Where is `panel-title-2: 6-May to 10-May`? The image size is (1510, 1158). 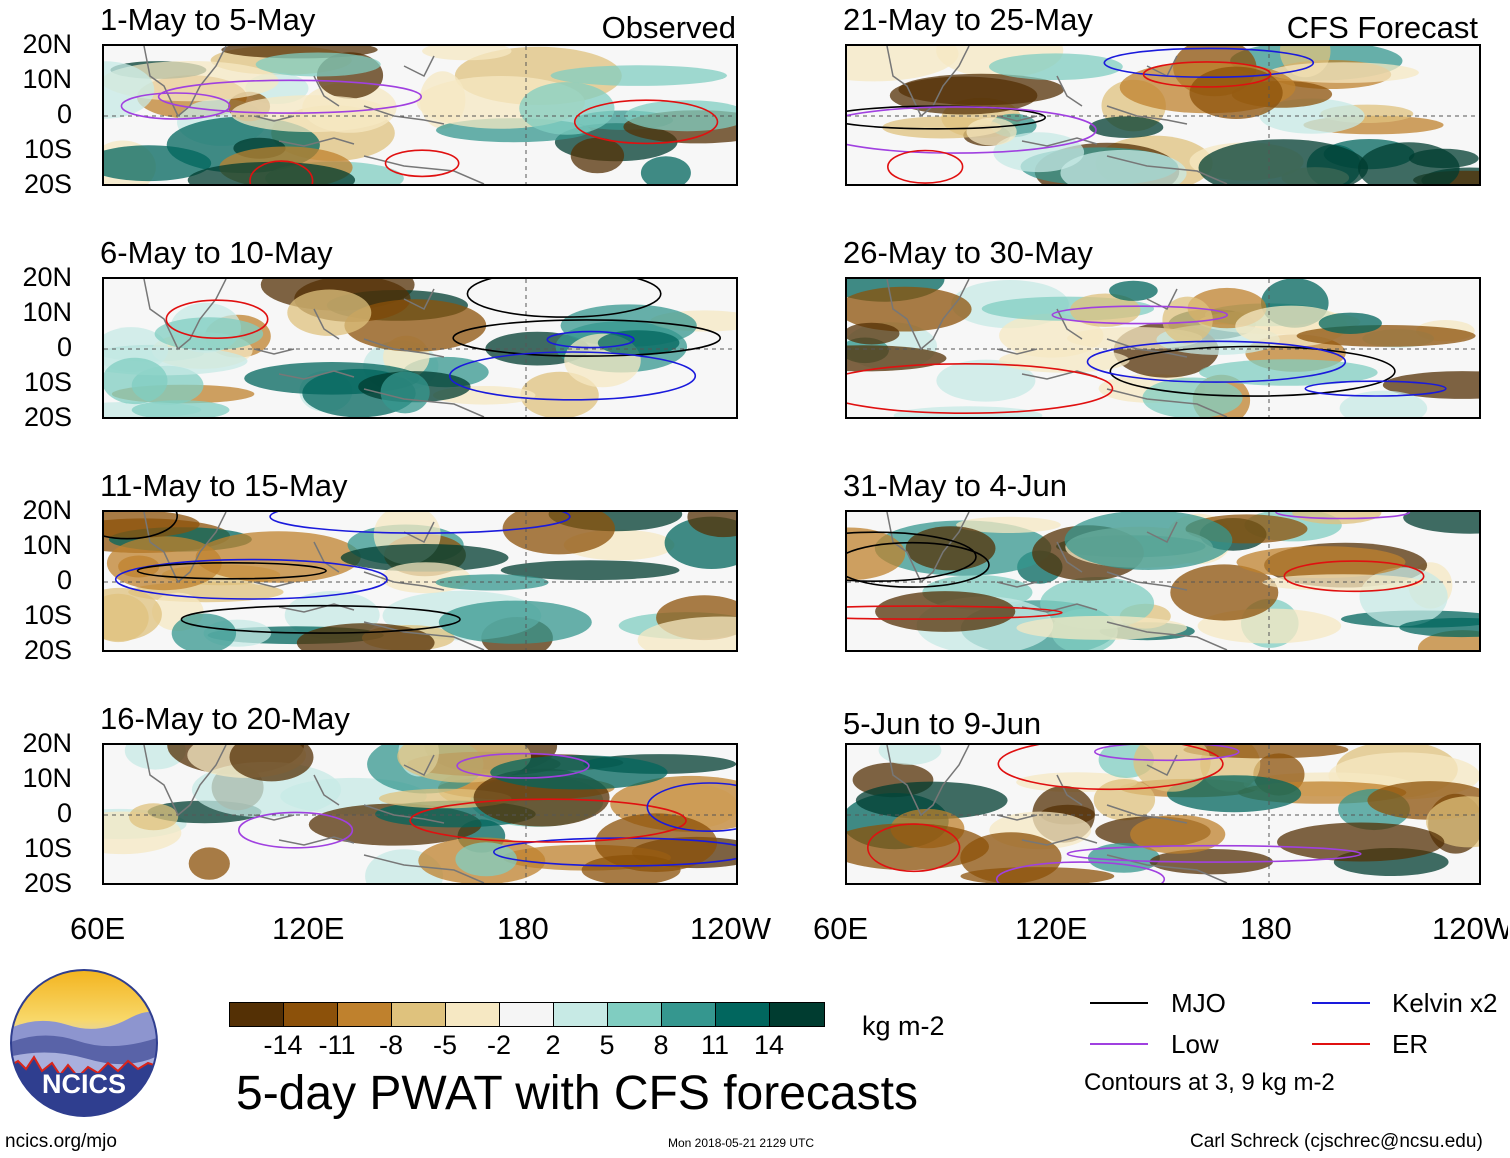
panel-title-2: 6-May to 10-May is located at coordinates (216, 252).